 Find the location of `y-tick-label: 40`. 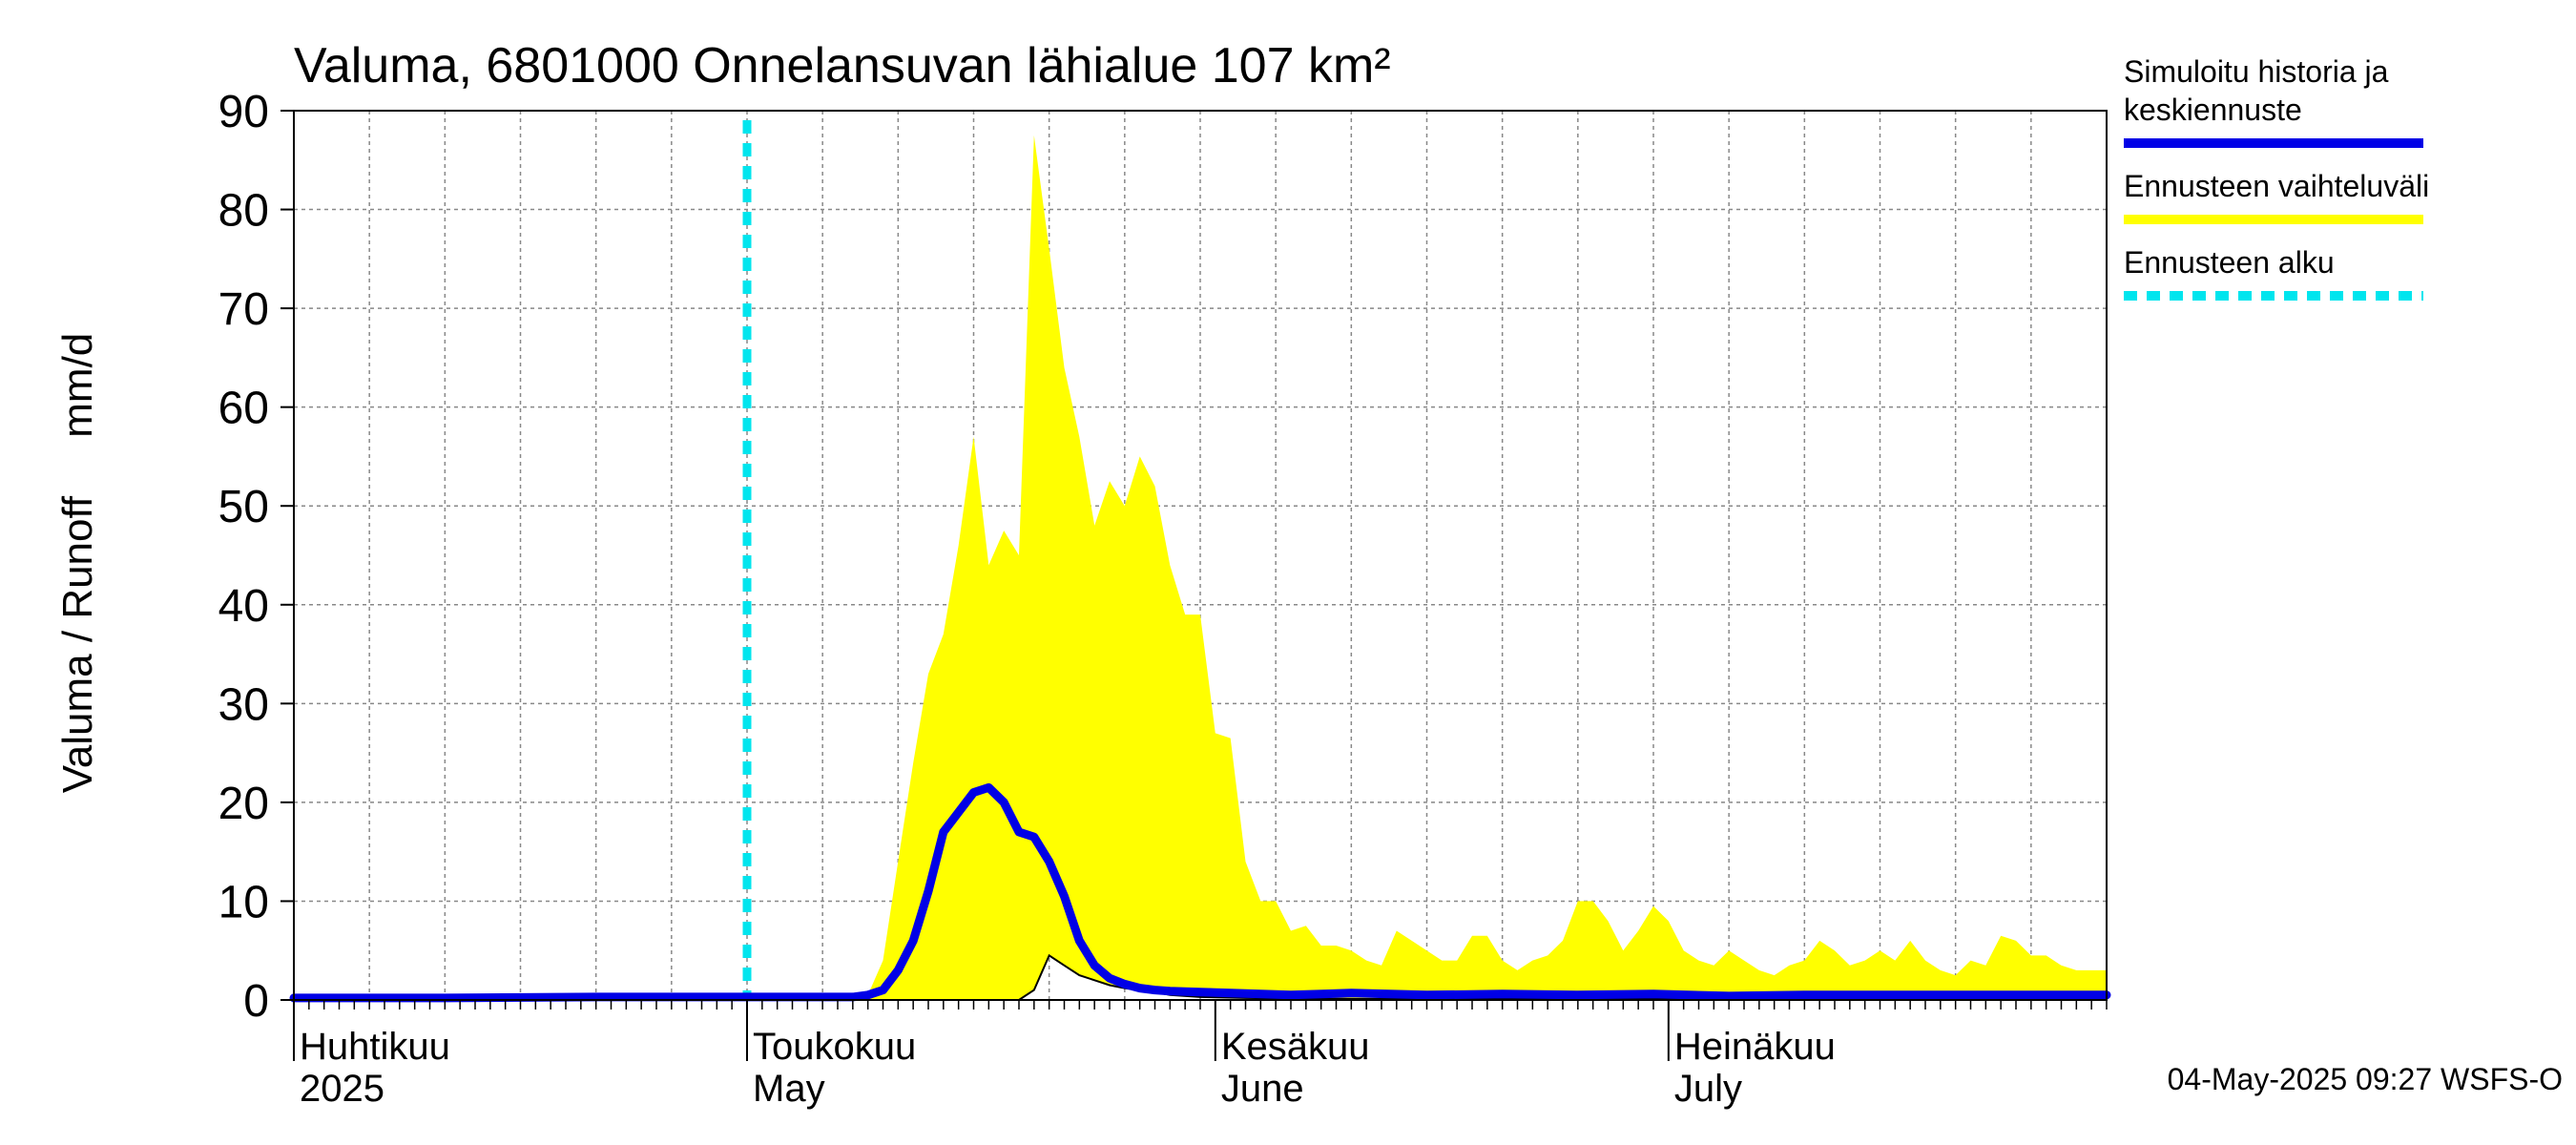

y-tick-label: 40 is located at coordinates (243, 607).